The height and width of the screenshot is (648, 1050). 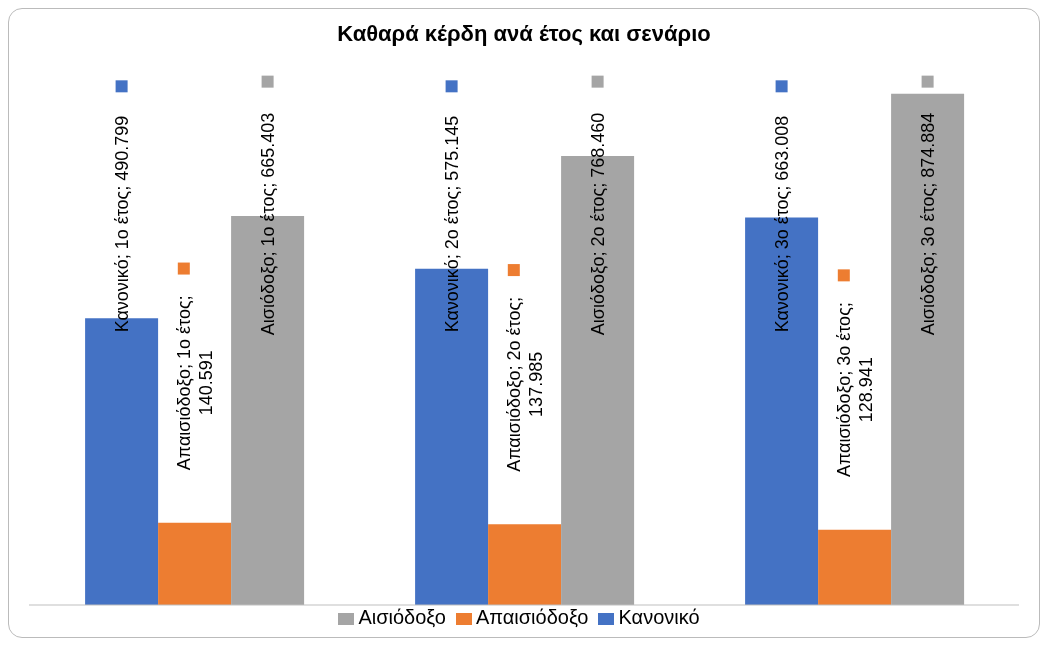 I want to click on data-label: Αισιόδοξο; 1ο έτος; 665.403, so click(x=267, y=224).